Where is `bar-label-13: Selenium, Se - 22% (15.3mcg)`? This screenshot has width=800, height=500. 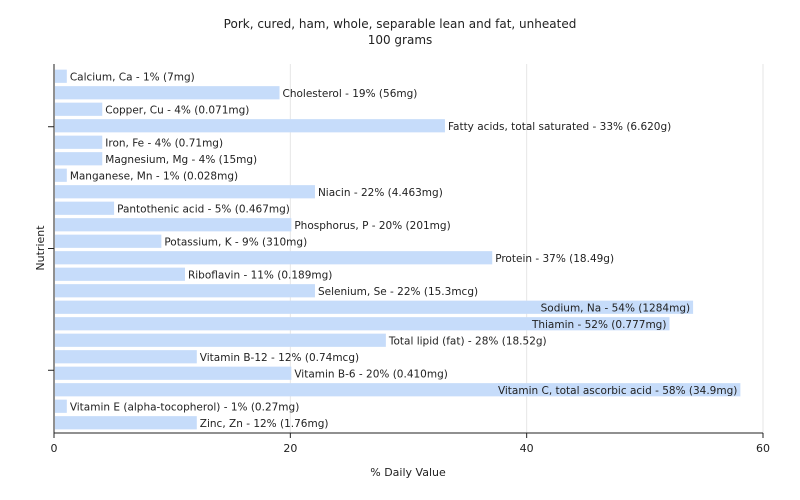 bar-label-13: Selenium, Se - 22% (15.3mcg) is located at coordinates (398, 292).